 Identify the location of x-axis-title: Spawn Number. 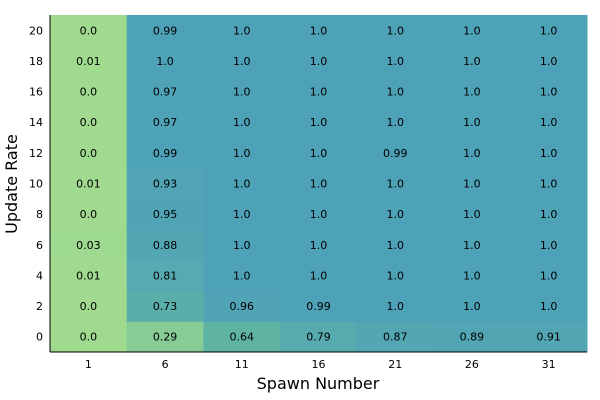
(318, 383).